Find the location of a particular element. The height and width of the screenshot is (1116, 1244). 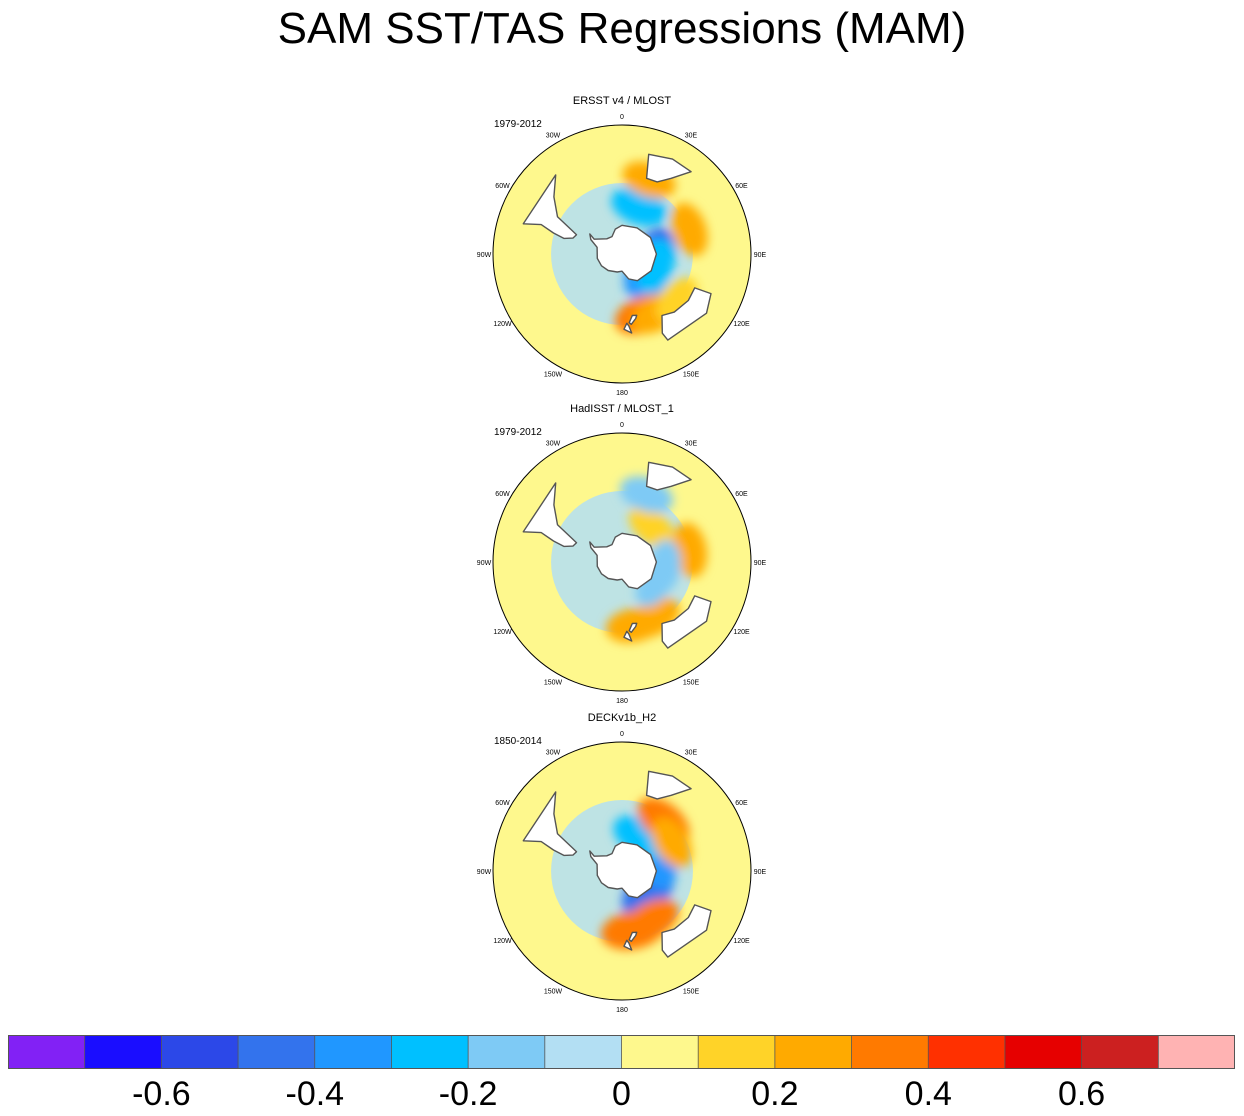

panel-title: DECKv1b_H2 is located at coordinates (622, 718).